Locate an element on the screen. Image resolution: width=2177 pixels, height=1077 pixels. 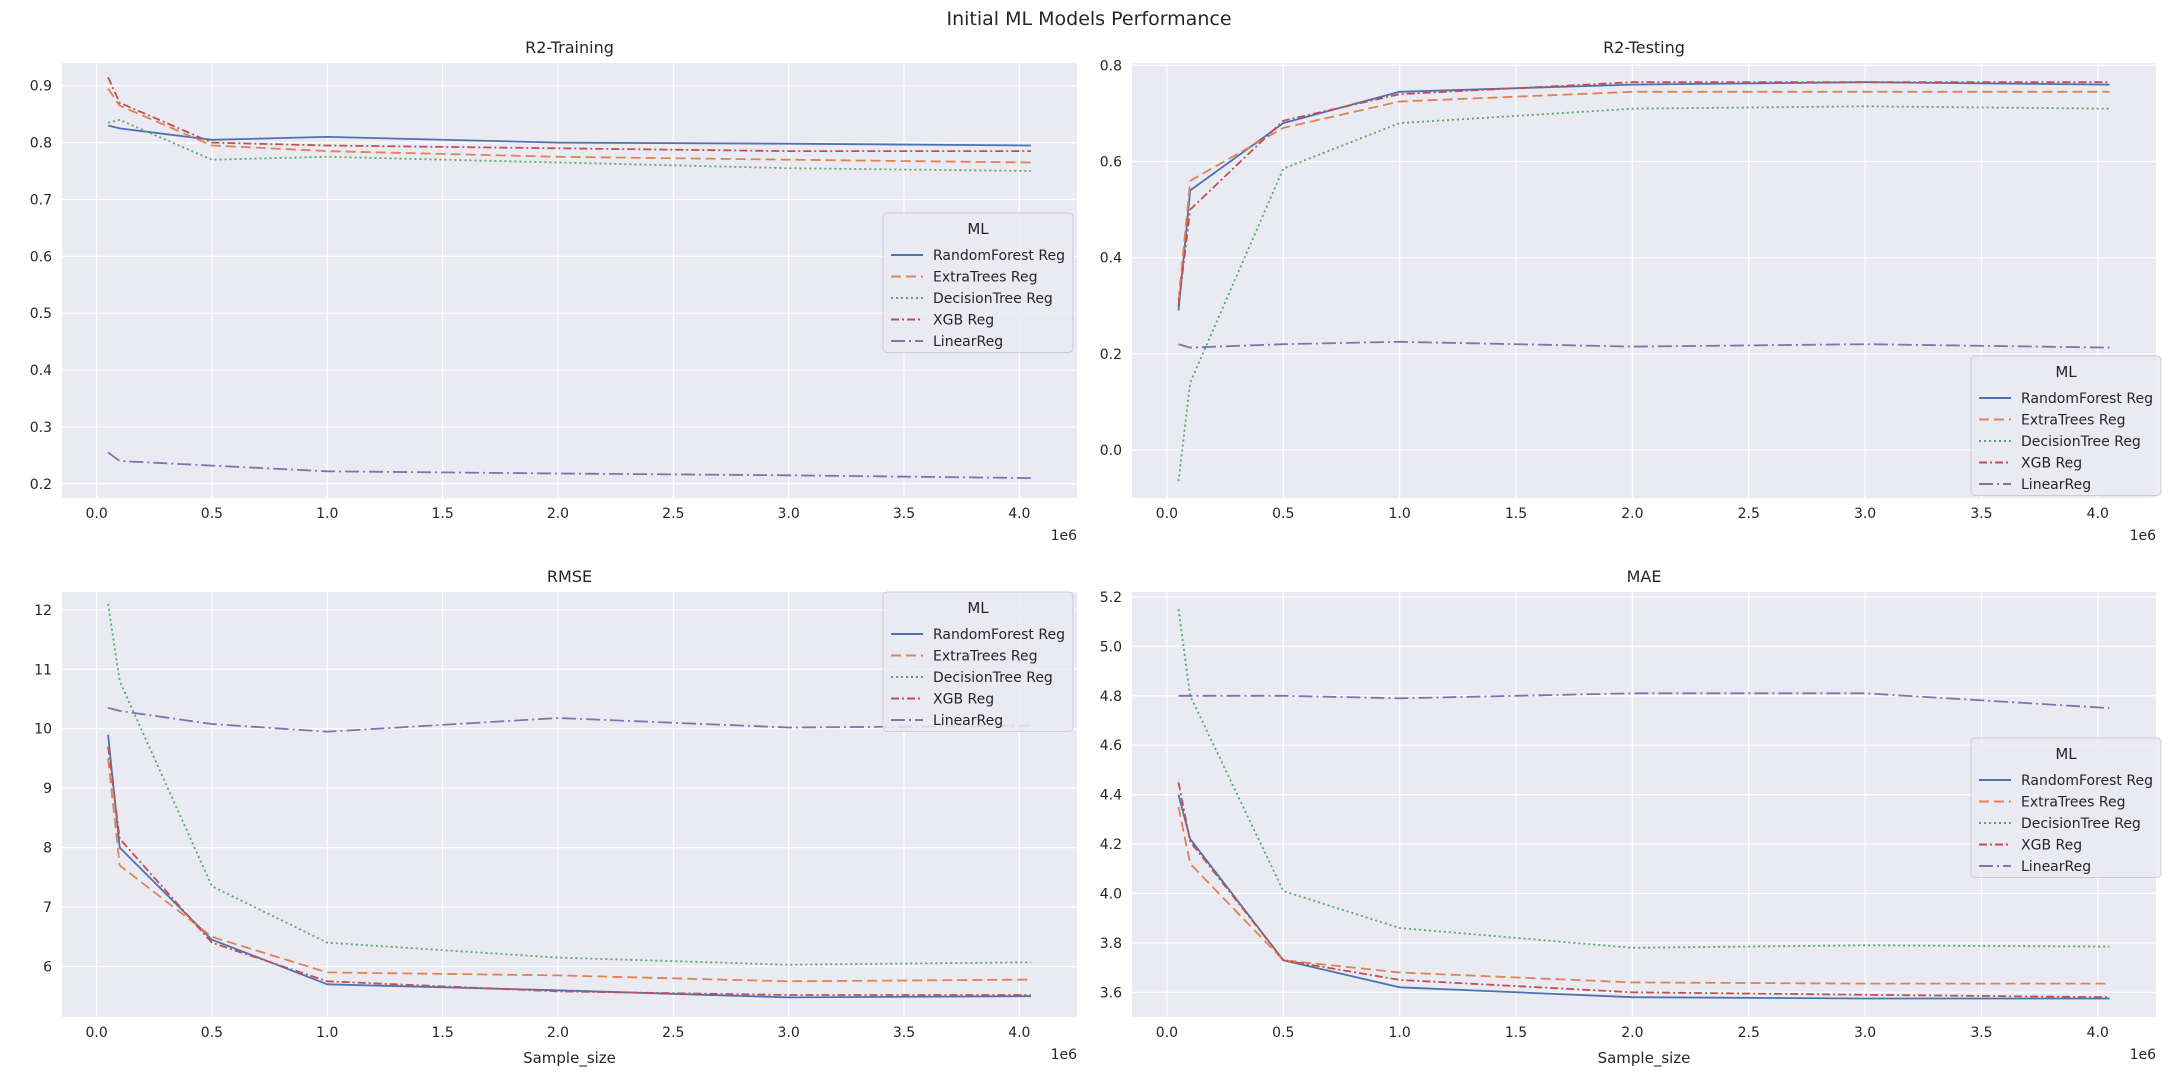
y-tick-label: 11 is located at coordinates (43, 670).